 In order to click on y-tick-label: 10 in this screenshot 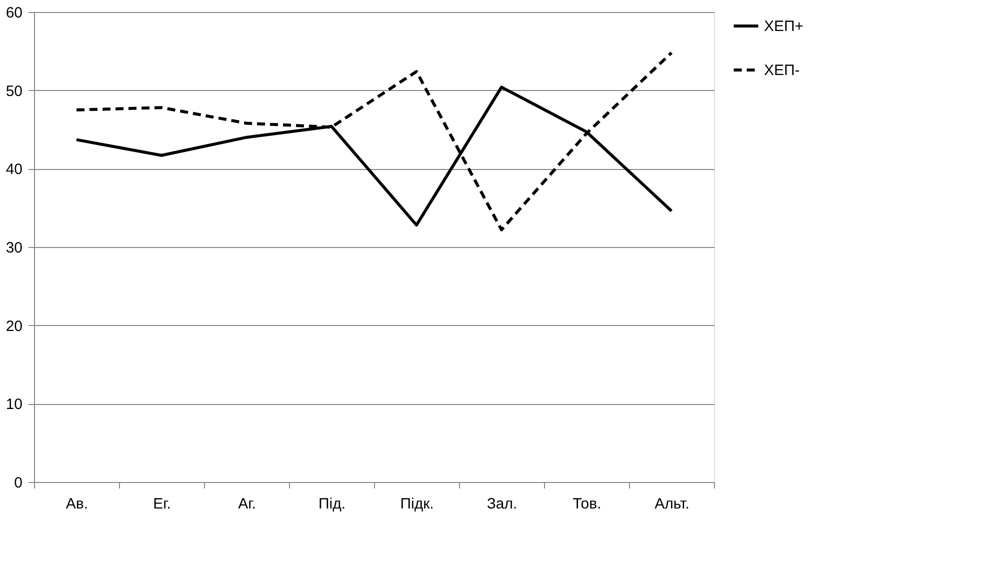, I will do `click(14, 405)`.